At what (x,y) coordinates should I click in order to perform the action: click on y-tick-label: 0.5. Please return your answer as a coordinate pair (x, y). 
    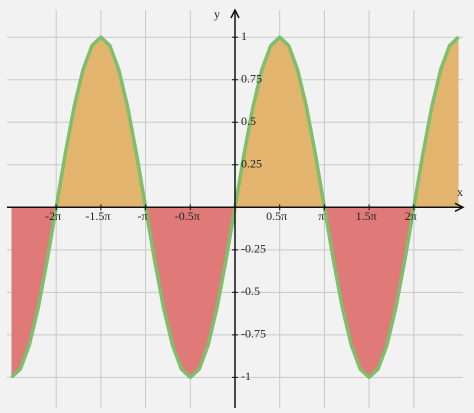
    Looking at the image, I should click on (248, 121).